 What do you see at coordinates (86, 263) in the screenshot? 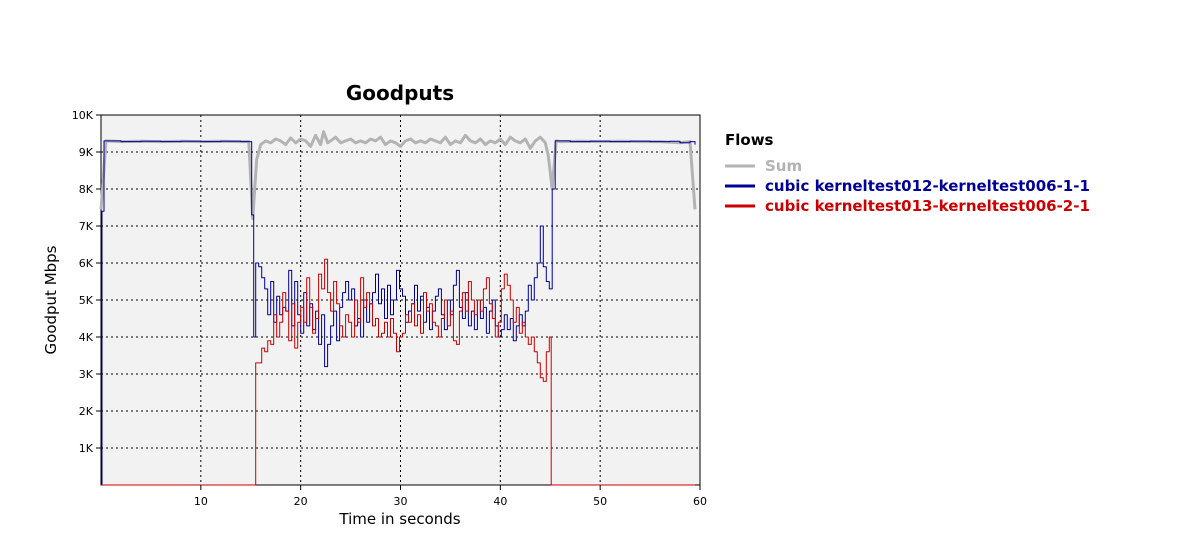
I see `y-tick-label: 6K` at bounding box center [86, 263].